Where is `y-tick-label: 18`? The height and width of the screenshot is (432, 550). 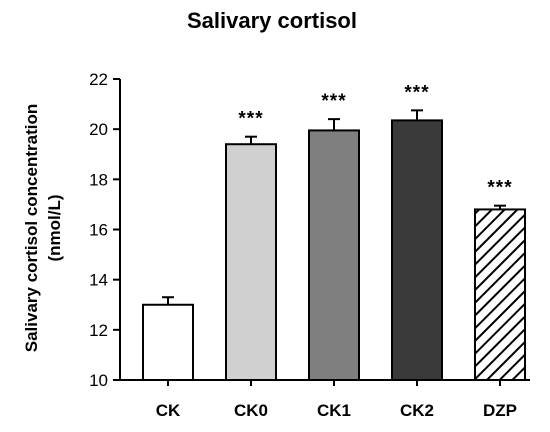
y-tick-label: 18 is located at coordinates (98, 179).